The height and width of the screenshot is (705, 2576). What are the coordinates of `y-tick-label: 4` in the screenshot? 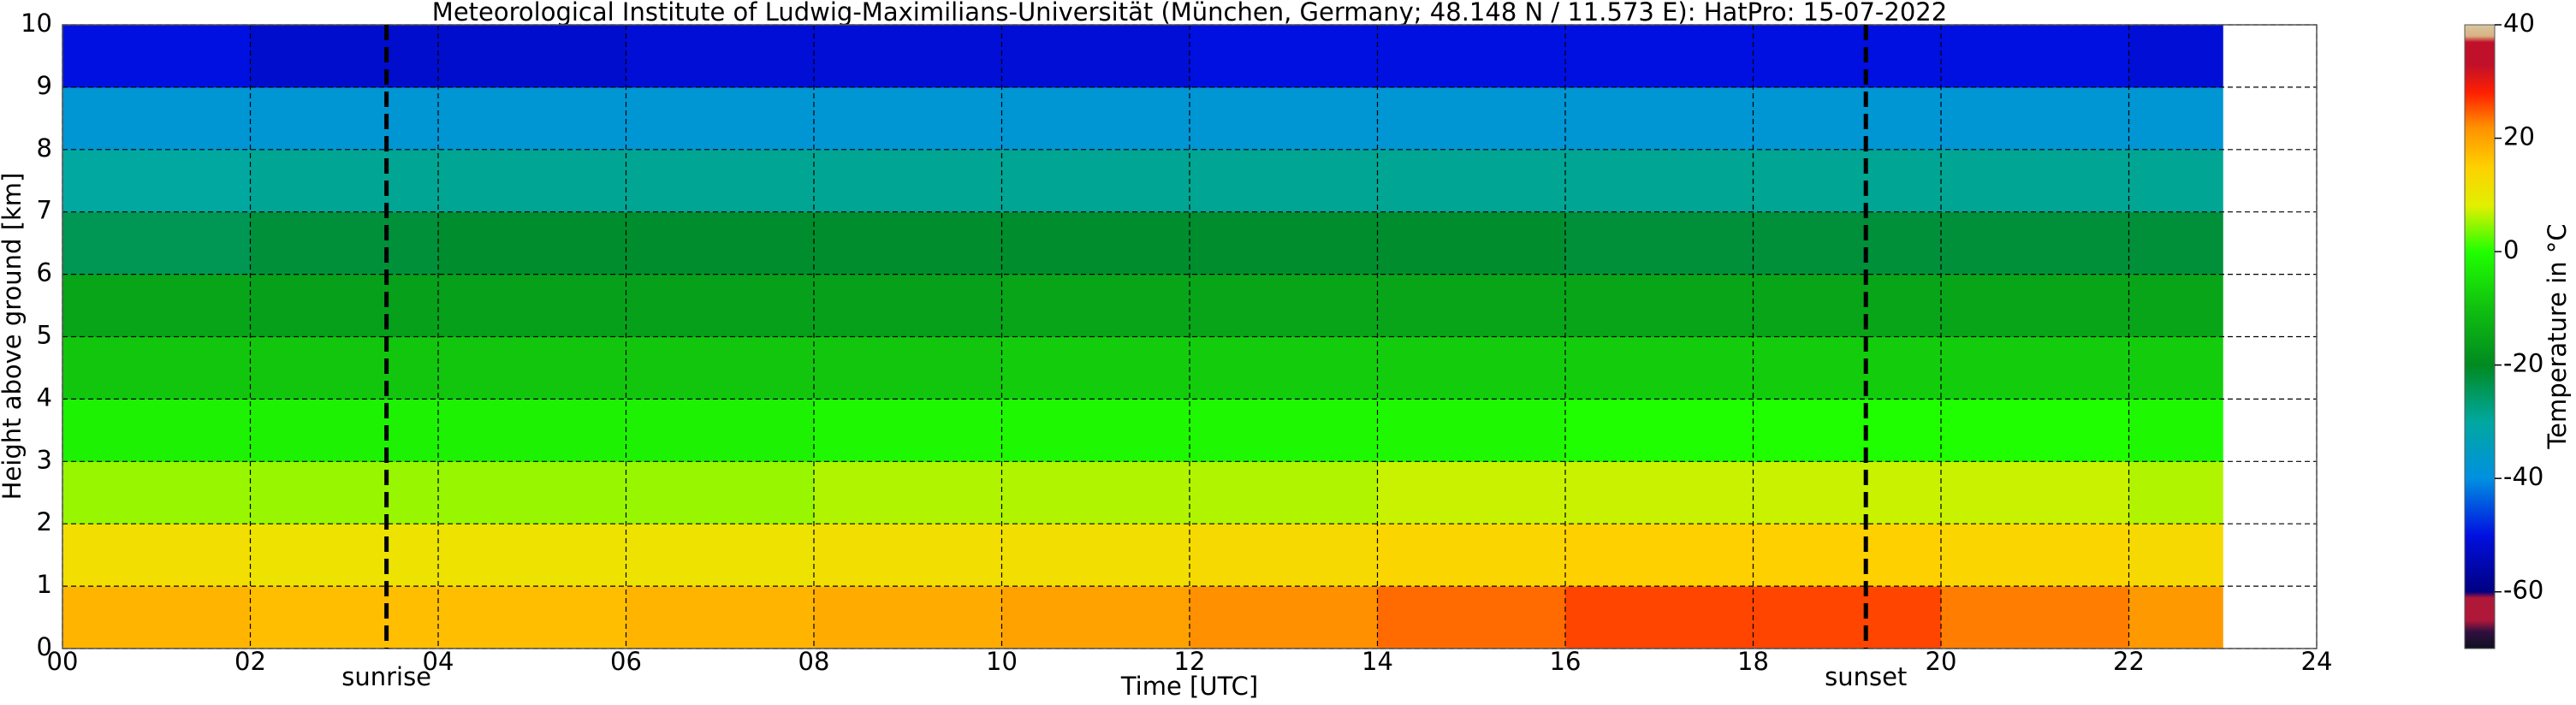 It's located at (44, 397).